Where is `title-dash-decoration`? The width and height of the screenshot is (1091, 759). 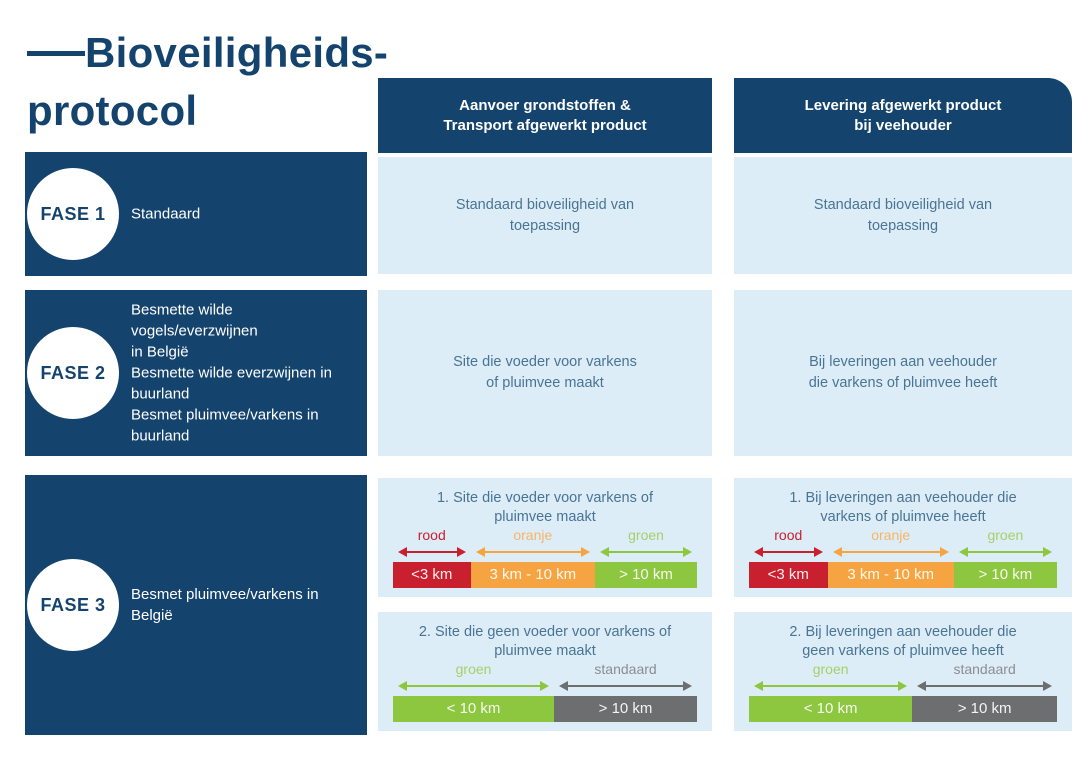
title-dash-decoration is located at coordinates (56, 53).